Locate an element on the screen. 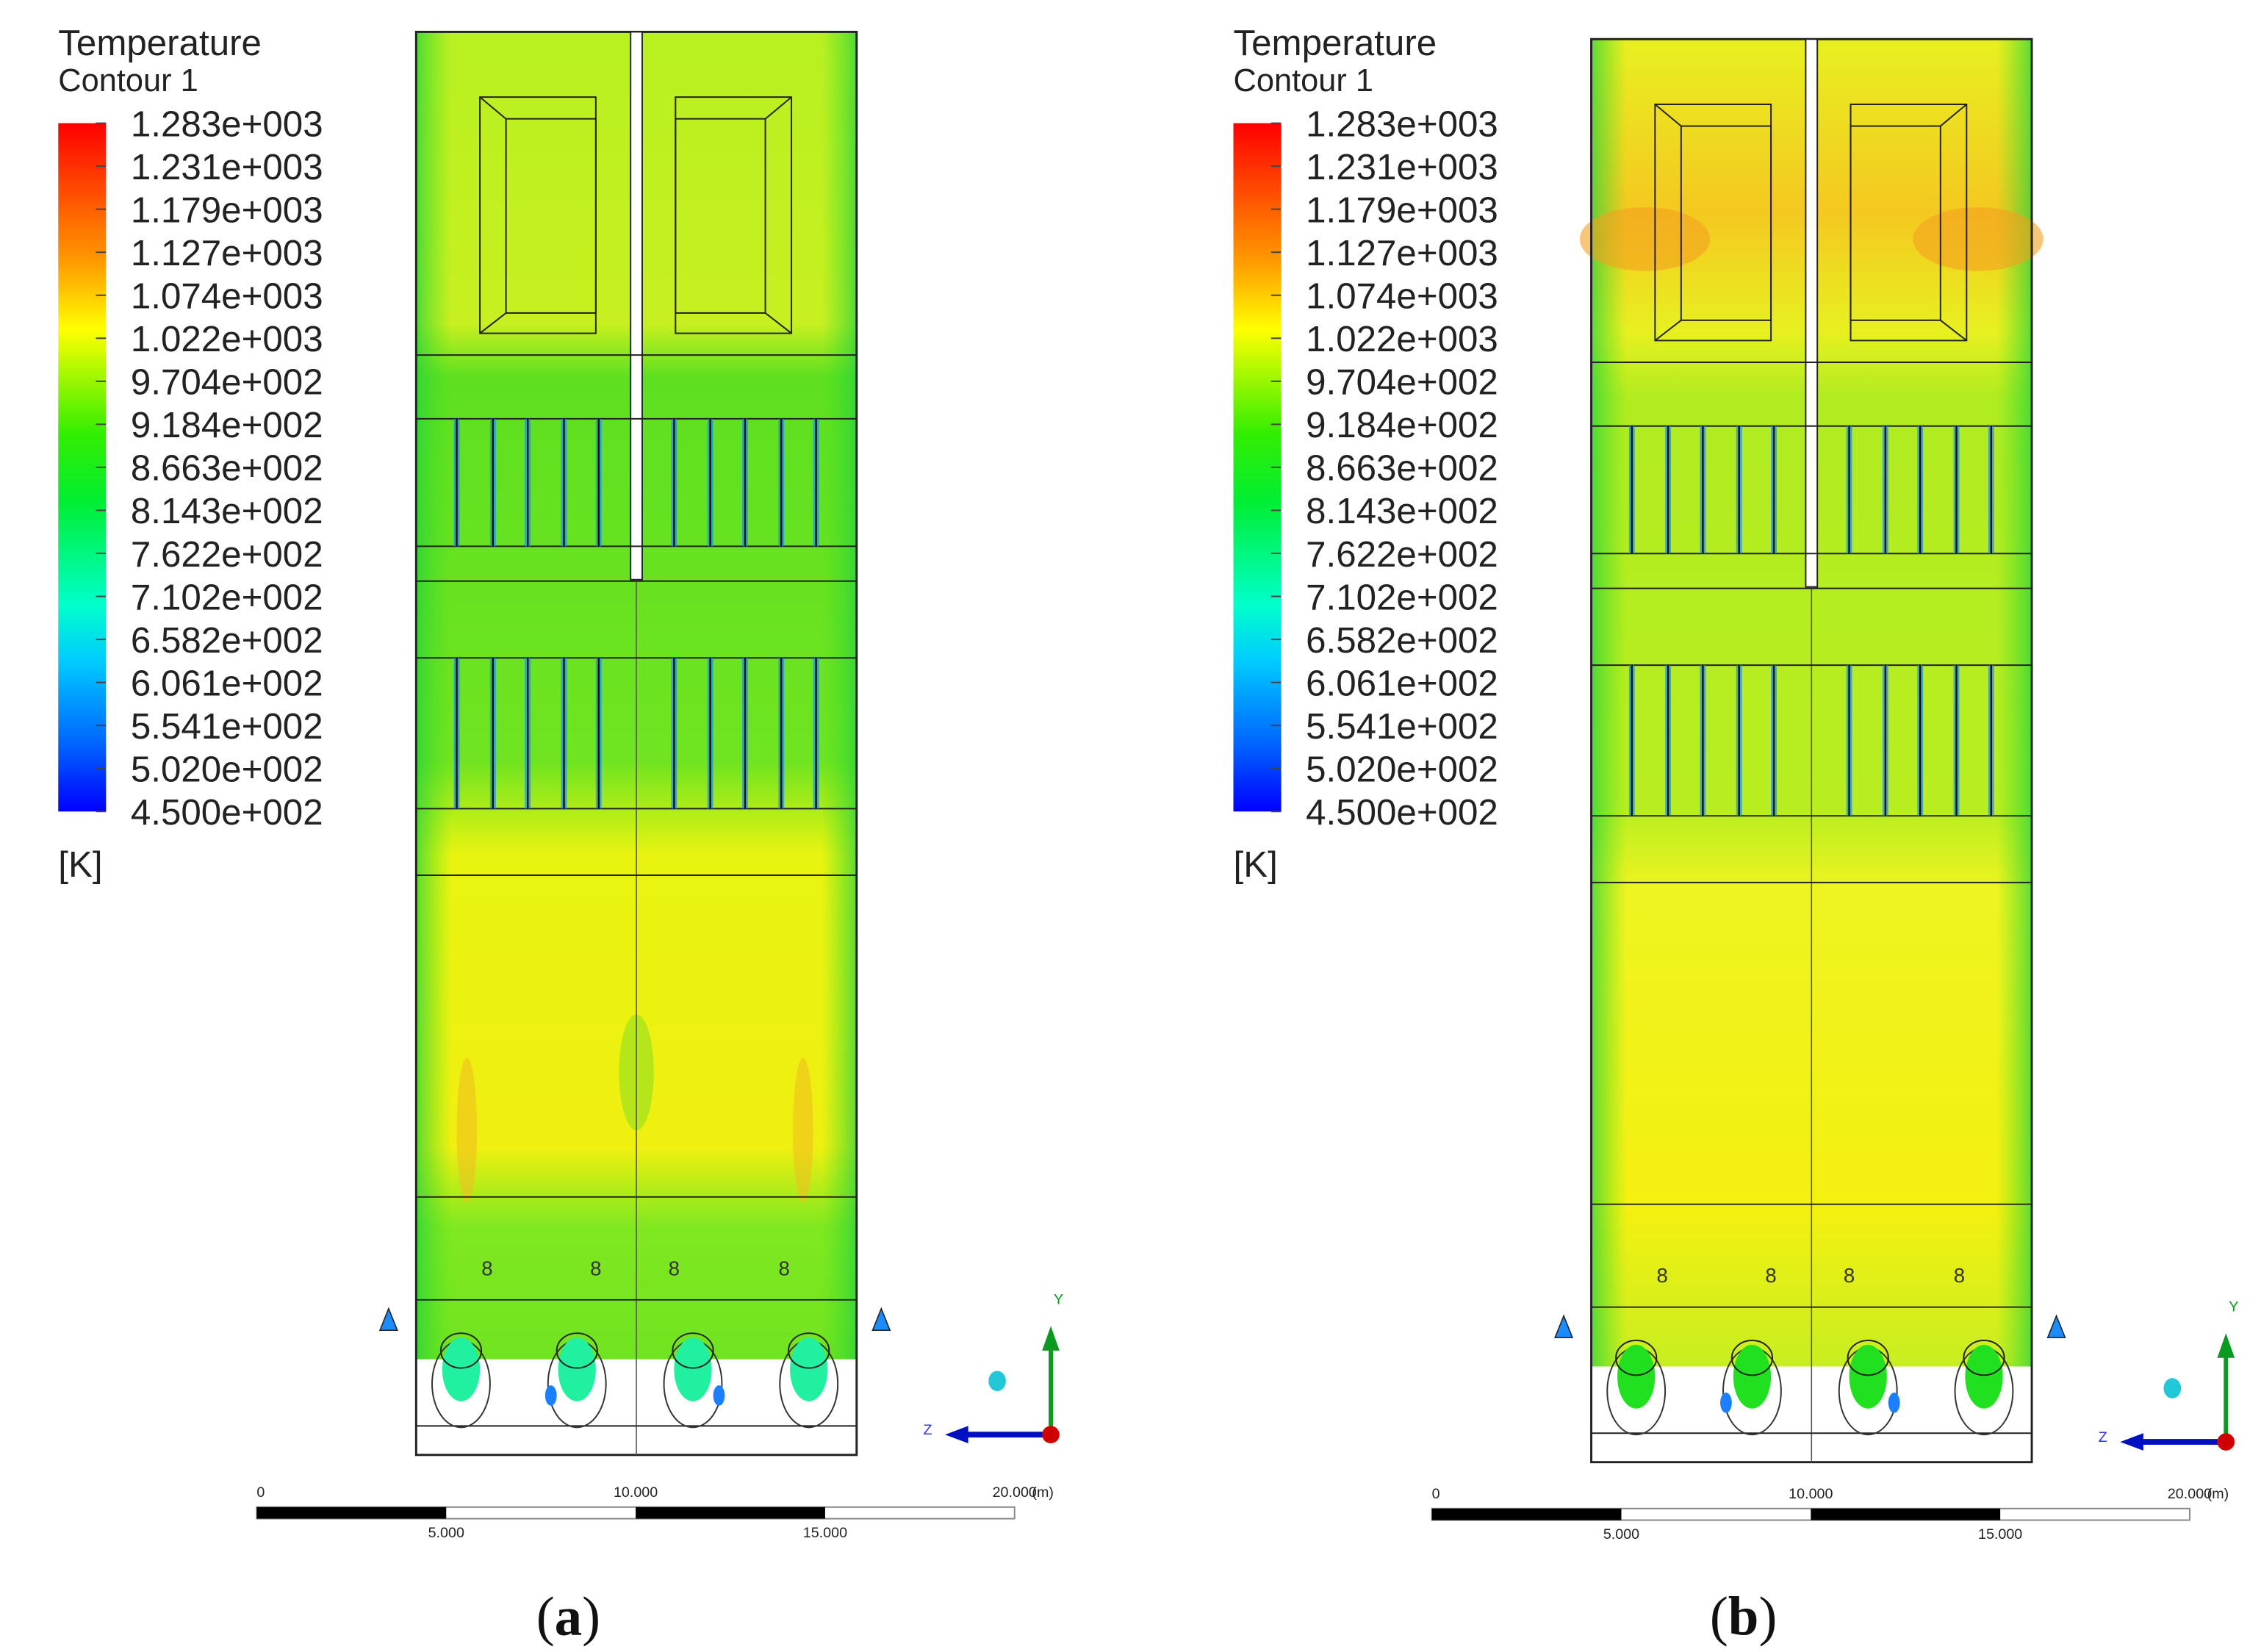 The image size is (2261, 1652). scale-label: 0 is located at coordinates (1436, 1494).